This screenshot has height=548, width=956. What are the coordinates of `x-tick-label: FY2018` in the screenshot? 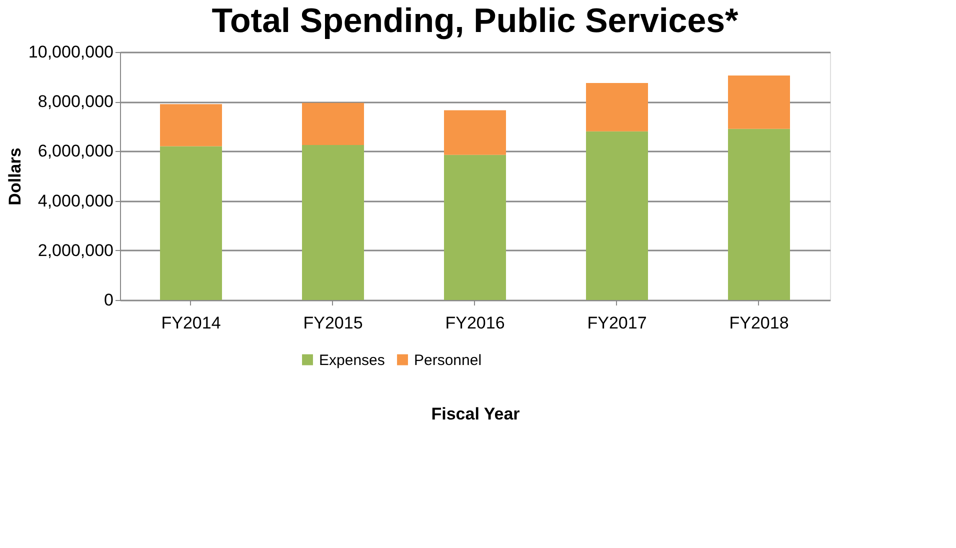 It's located at (759, 323).